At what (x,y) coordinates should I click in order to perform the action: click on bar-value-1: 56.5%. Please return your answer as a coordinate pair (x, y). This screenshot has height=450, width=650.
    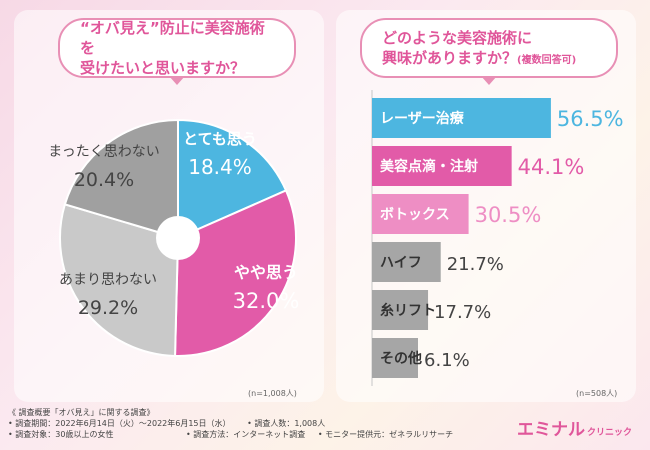
    Looking at the image, I should click on (590, 119).